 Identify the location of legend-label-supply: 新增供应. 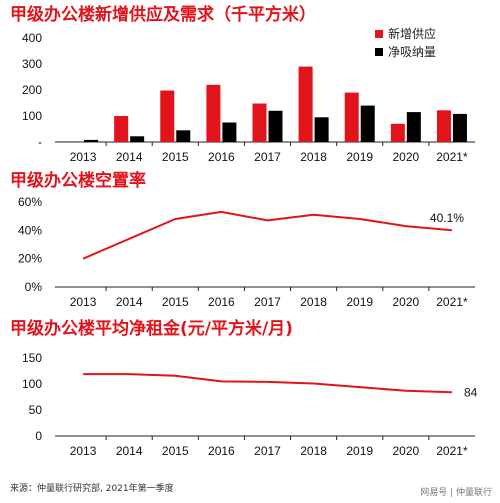
(412, 34).